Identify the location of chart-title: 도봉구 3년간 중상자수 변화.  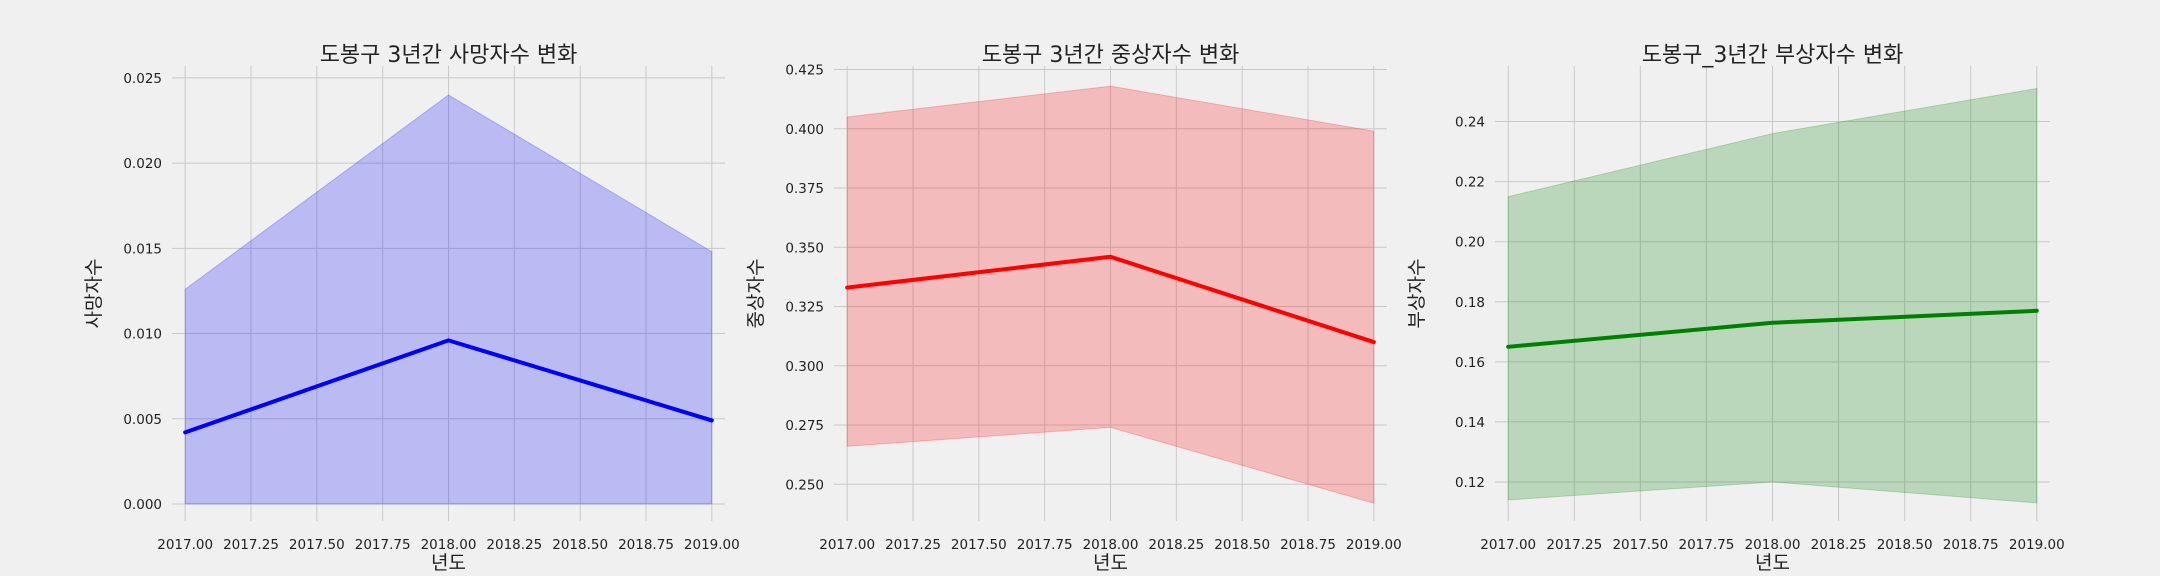
(1111, 55).